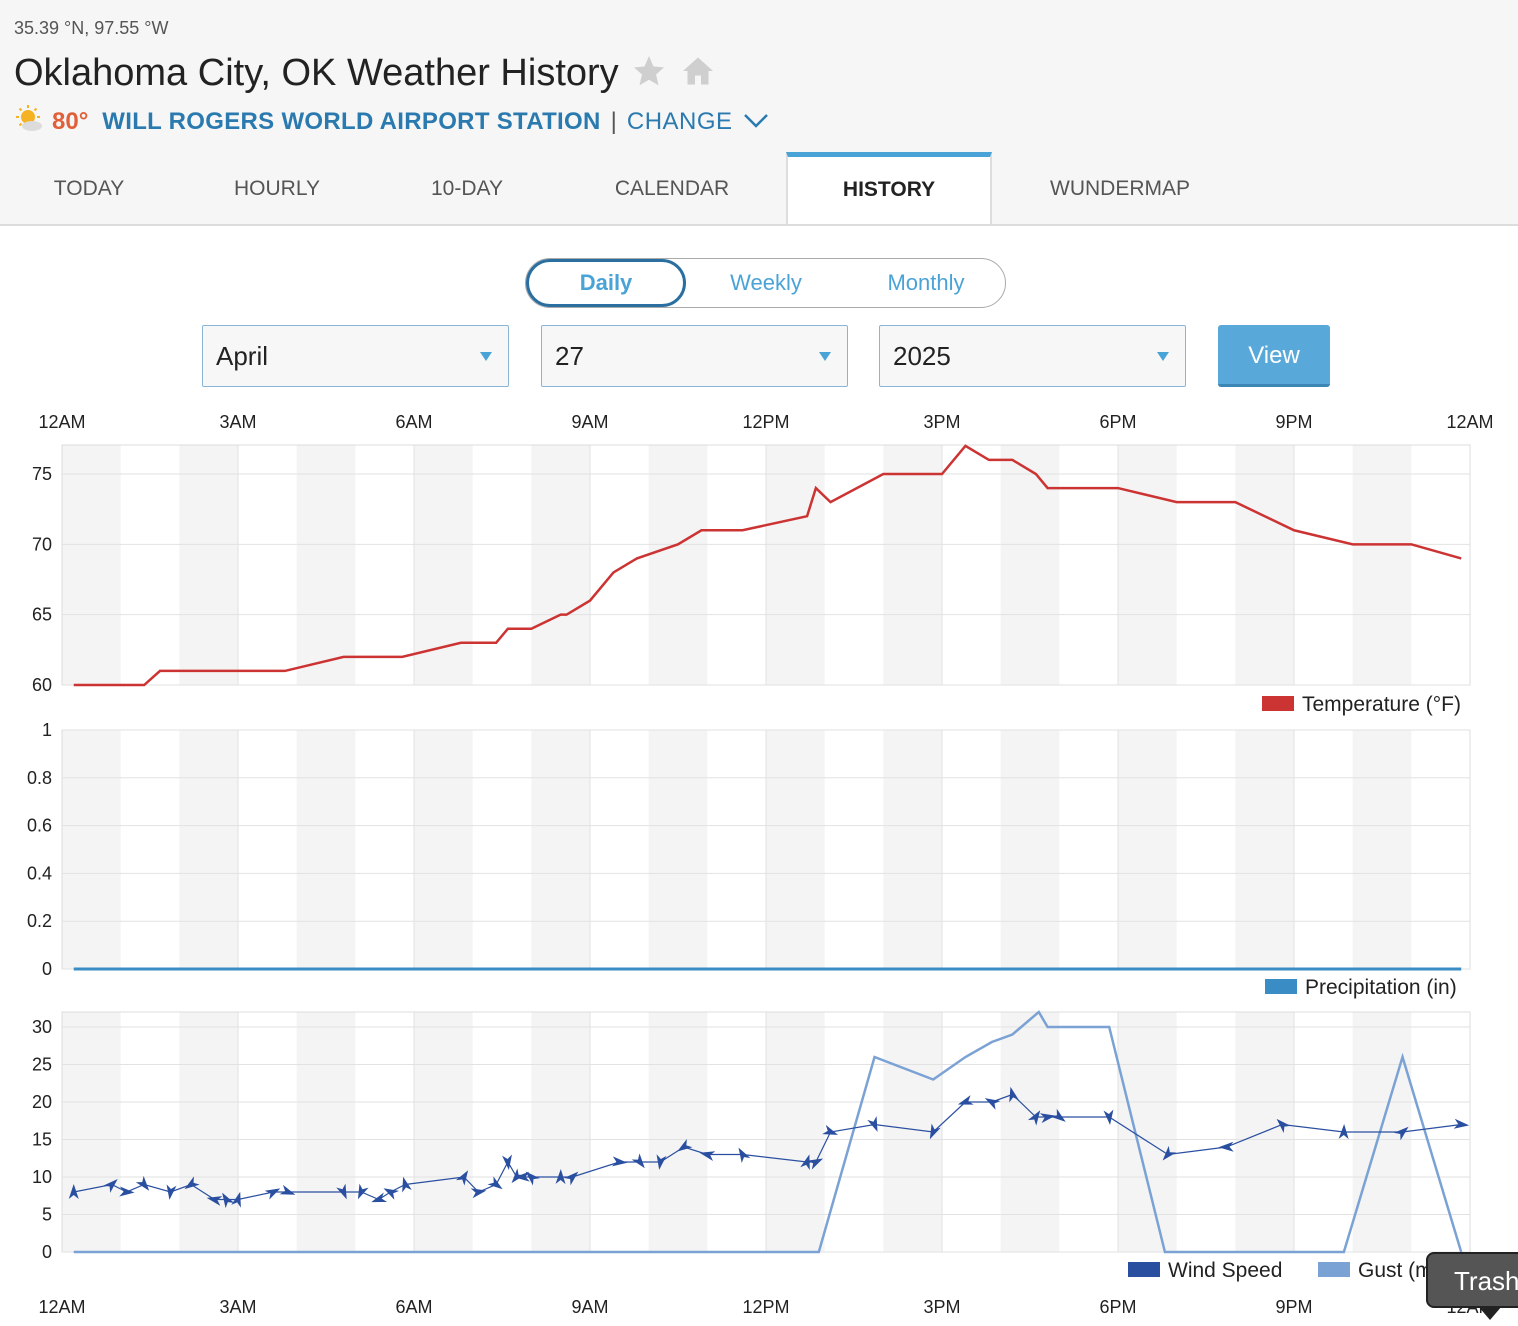  I want to click on chevron-down-icon, so click(756, 122).